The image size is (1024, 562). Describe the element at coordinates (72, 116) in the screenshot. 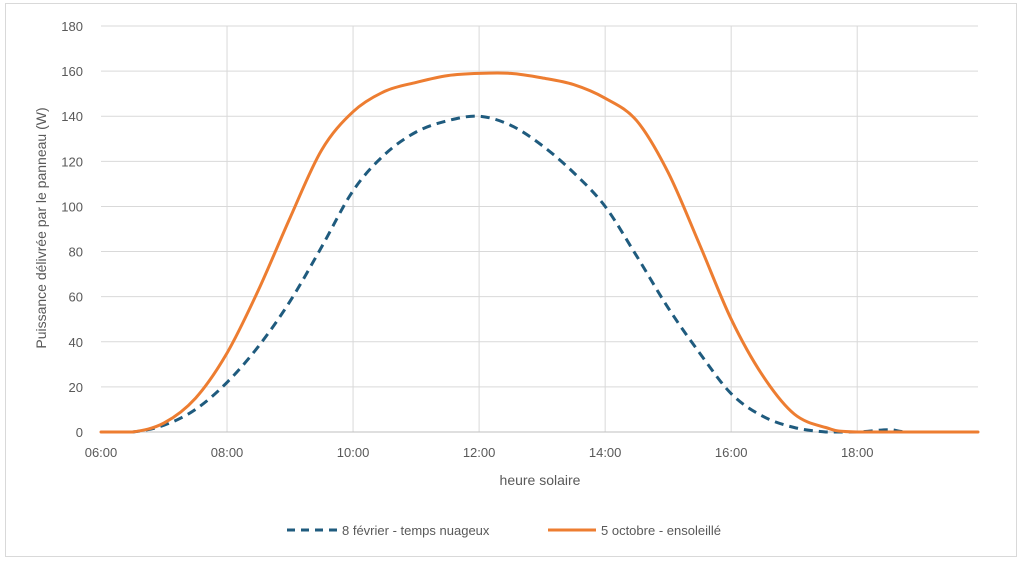

I see `y-tick-label: 140` at that location.